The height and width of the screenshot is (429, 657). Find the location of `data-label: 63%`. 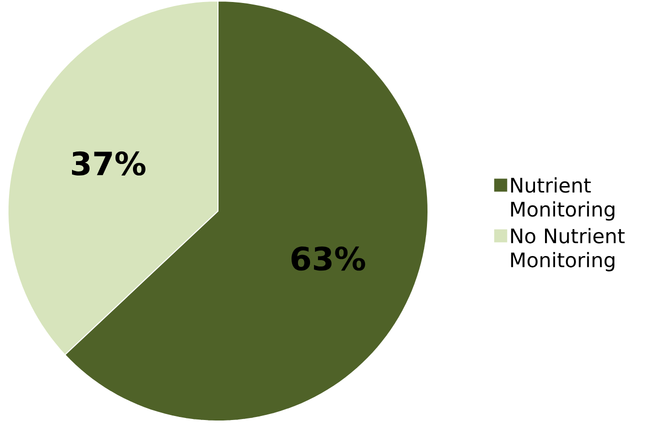

data-label: 63% is located at coordinates (329, 258).